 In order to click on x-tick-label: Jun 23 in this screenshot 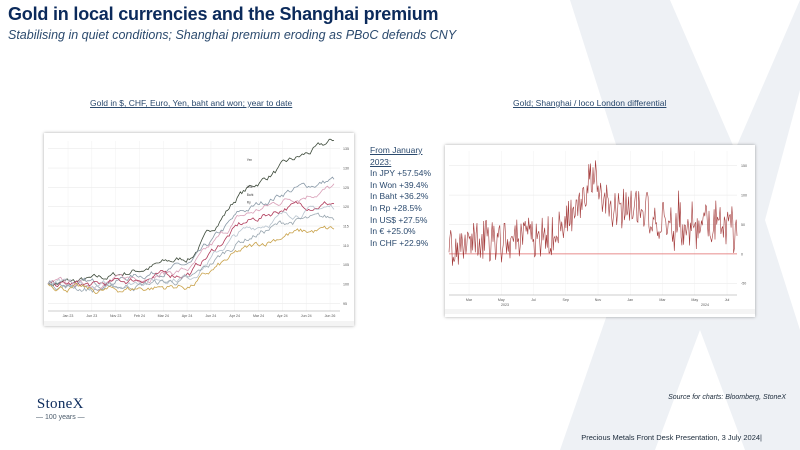, I will do `click(91, 316)`.